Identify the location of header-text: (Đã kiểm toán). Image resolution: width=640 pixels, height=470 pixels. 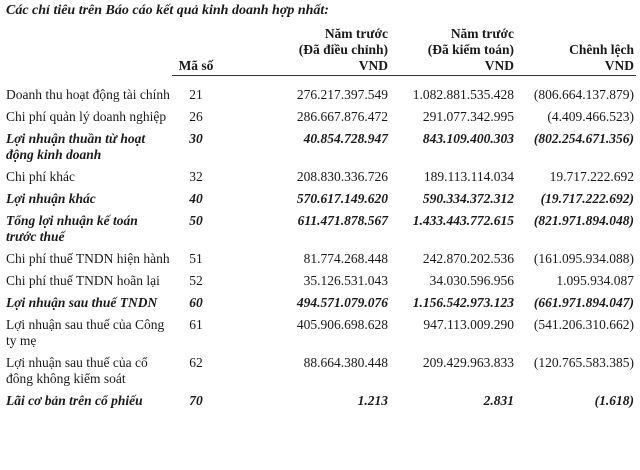
(470, 49).